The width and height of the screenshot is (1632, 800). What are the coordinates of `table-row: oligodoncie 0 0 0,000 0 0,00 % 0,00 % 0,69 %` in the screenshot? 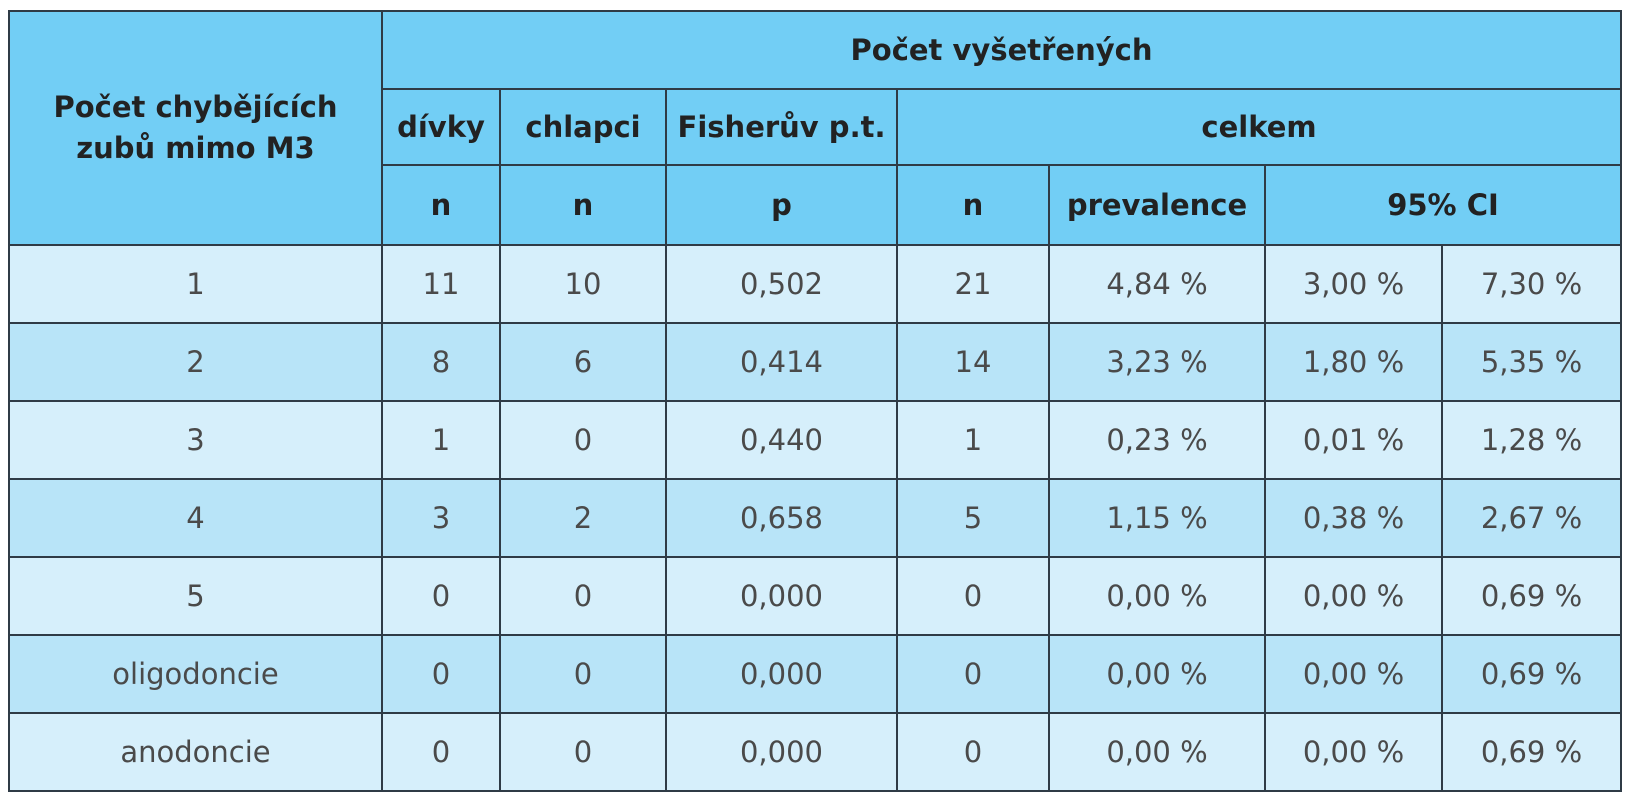 It's located at (815, 674).